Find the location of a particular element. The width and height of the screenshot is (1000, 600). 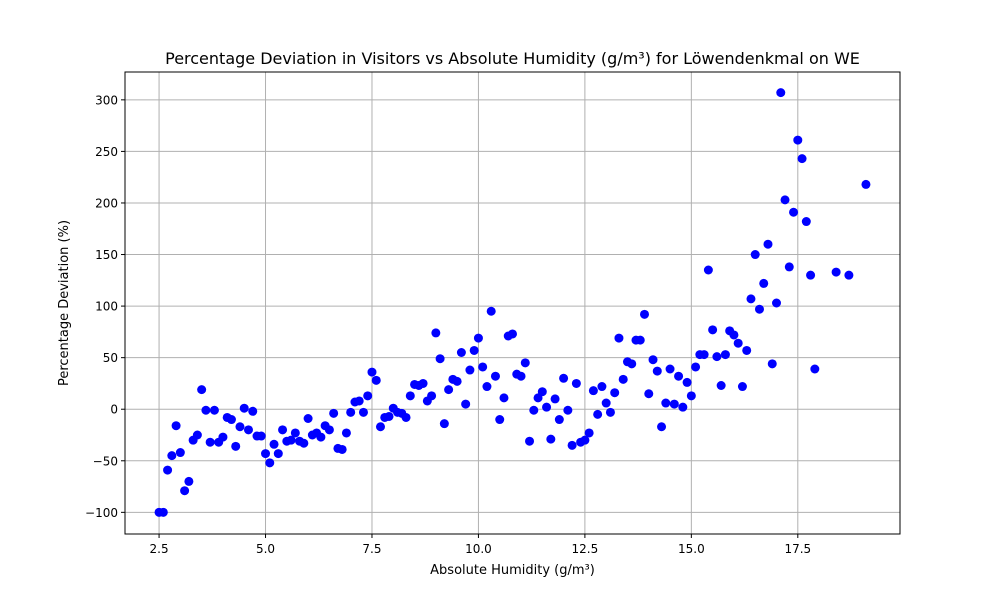

y-tick-label: −100 is located at coordinates (101, 513).